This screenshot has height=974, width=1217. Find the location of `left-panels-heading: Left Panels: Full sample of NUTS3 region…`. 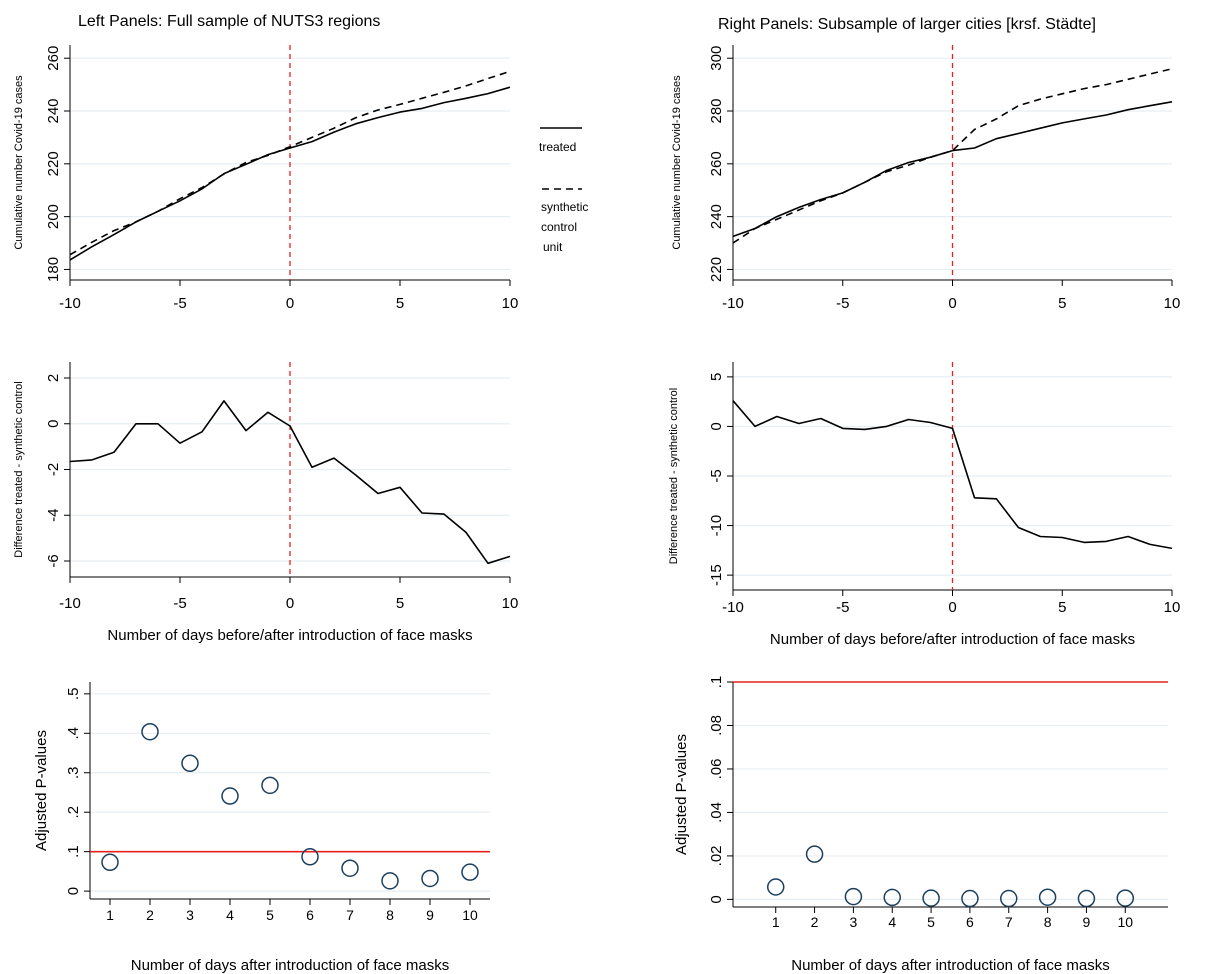

left-panels-heading: Left Panels: Full sample of NUTS3 region… is located at coordinates (229, 21).